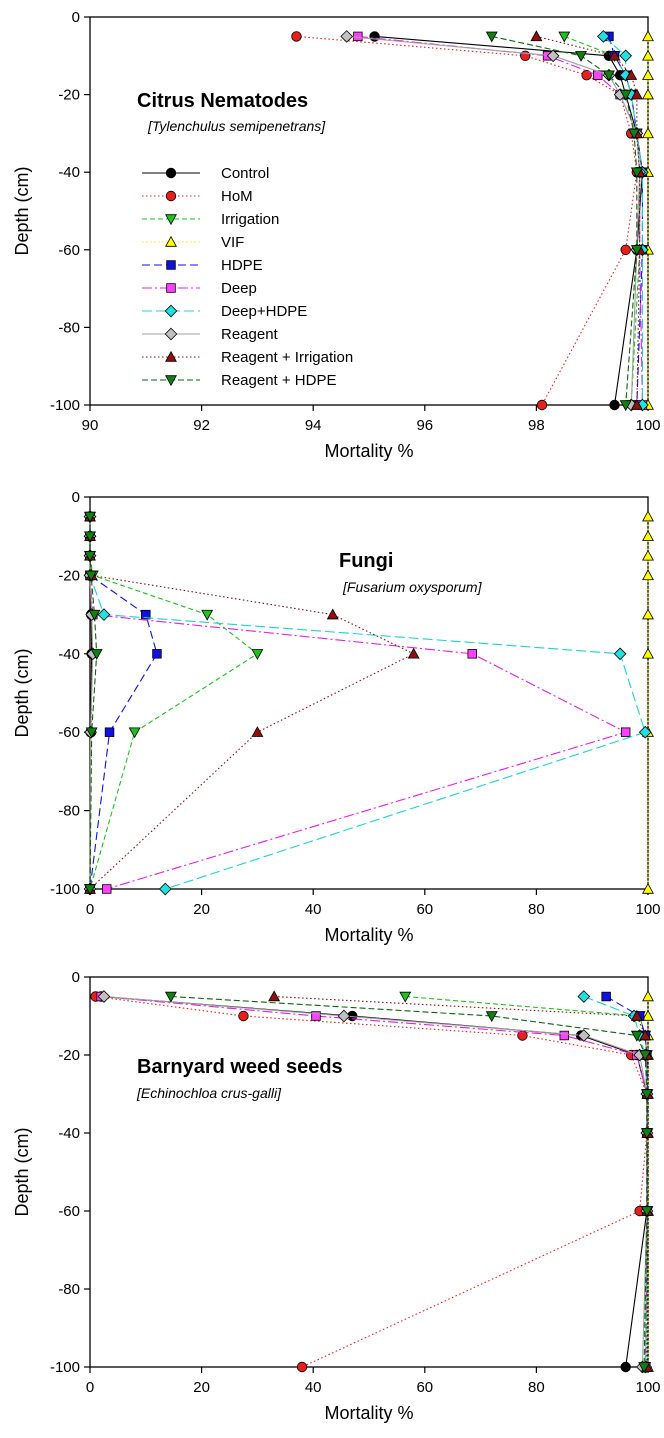 The width and height of the screenshot is (664, 1438). What do you see at coordinates (250, 219) in the screenshot?
I see `legend-label: Irrigation` at bounding box center [250, 219].